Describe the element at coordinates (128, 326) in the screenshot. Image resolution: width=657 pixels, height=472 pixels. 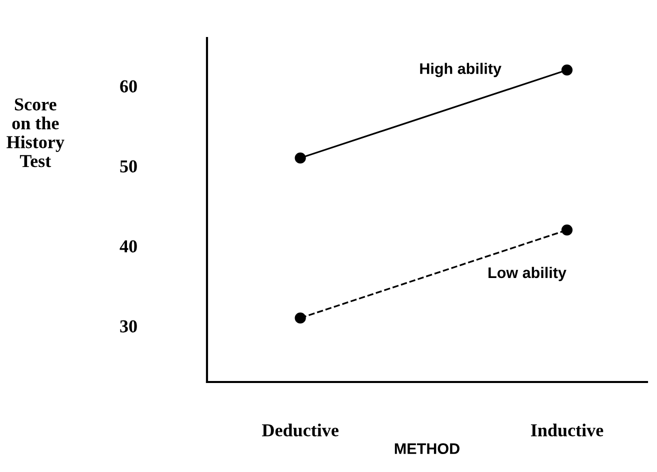
I see `y-tick-label: 30` at that location.